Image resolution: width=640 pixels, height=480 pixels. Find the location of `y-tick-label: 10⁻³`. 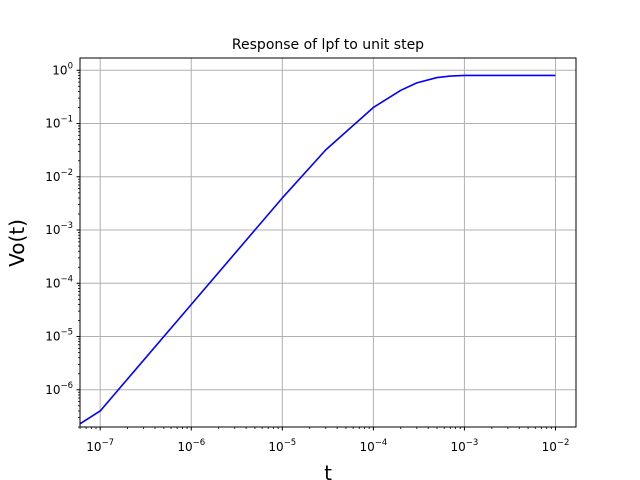

y-tick-label: 10⁻³ is located at coordinates (59, 229).